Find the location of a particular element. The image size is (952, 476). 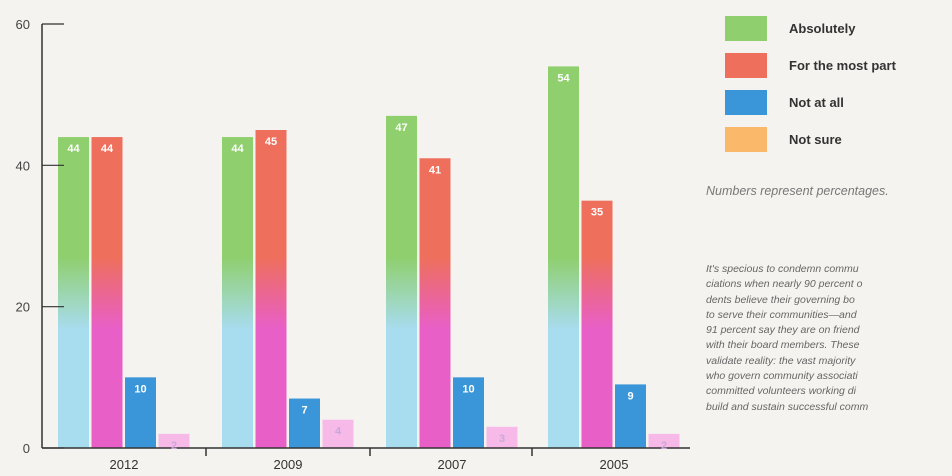

percentages-note: Numbers represent percentages. is located at coordinates (797, 191).